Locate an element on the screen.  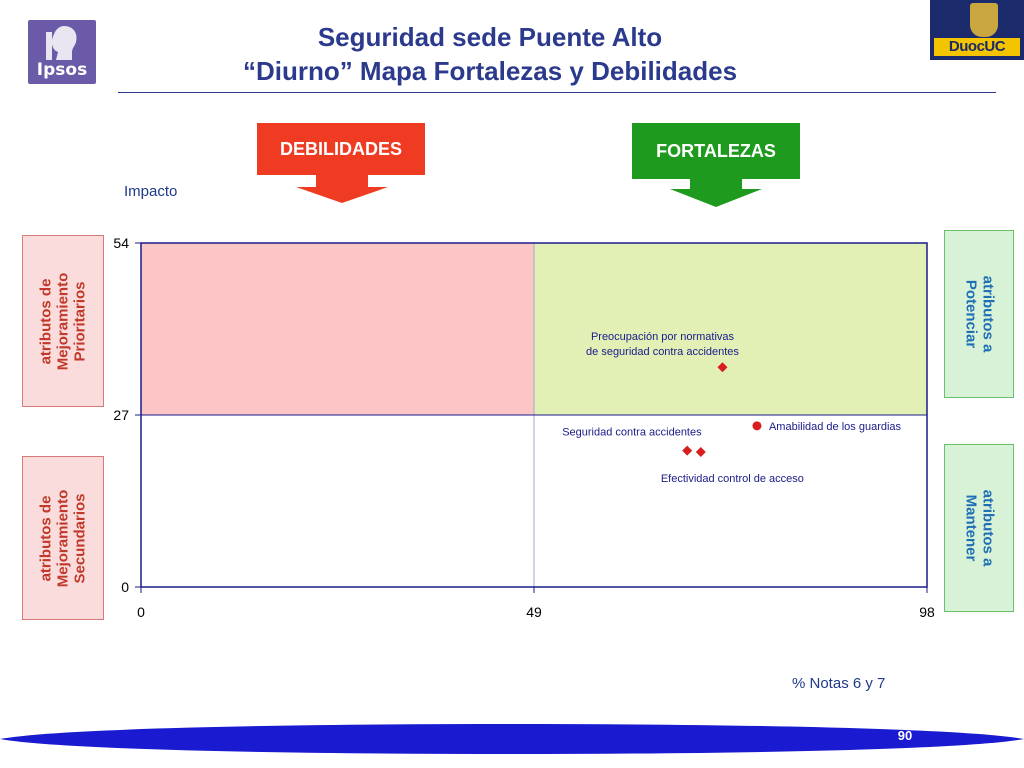
y-tick-label: 0 is located at coordinates (125, 587).